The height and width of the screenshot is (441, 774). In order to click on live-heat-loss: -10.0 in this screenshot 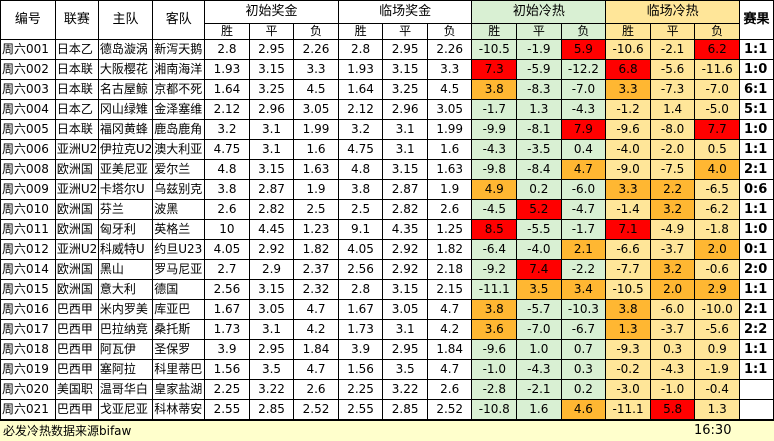, I will do `click(717, 309)`.